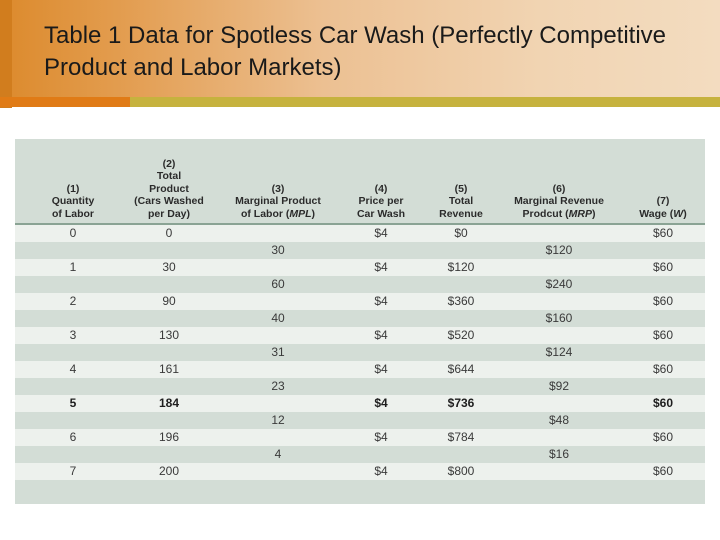  Describe the element at coordinates (278, 386) in the screenshot. I see `cell-marginal-product: 23` at that location.